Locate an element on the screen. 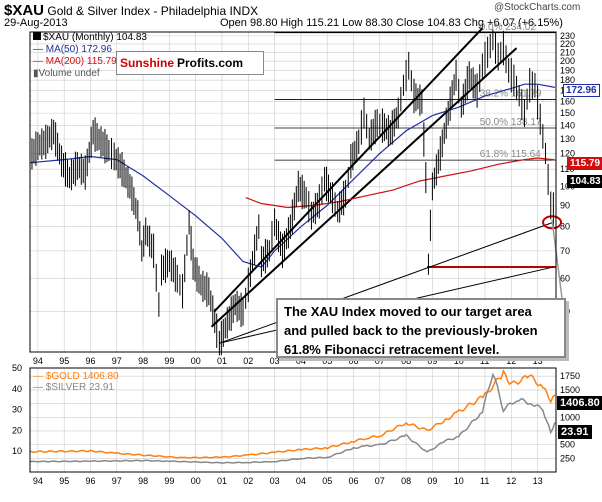 Image resolution: width=602 pixels, height=502 pixels. ma200-value-tag: 115.79 is located at coordinates (584, 163).